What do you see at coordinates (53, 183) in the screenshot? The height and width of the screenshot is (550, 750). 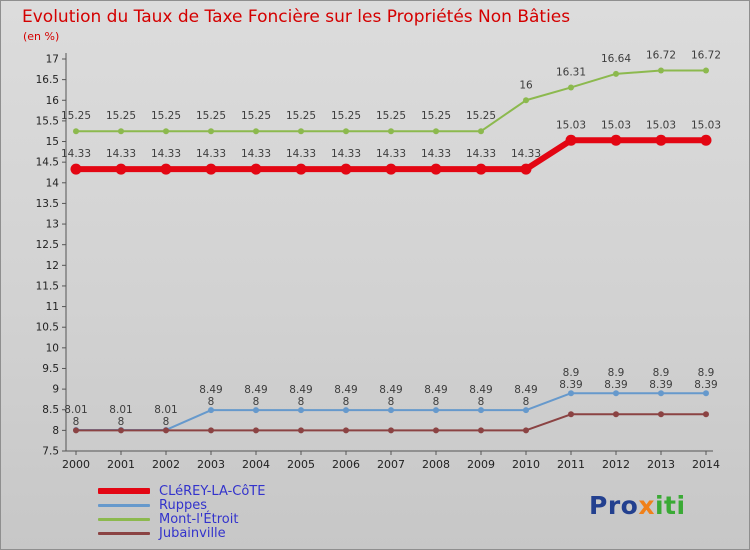 I see `y-tick-label: 14` at bounding box center [53, 183].